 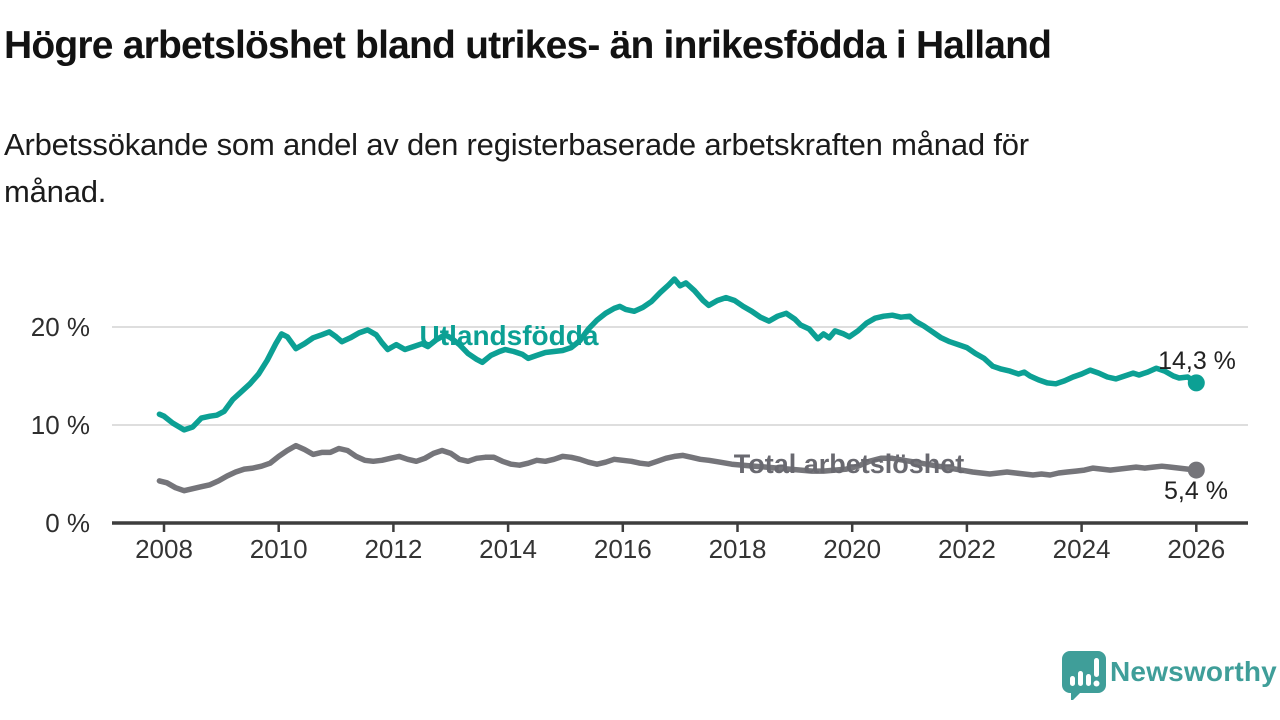 I want to click on y-tick-label-10: 10 %, so click(x=60, y=425).